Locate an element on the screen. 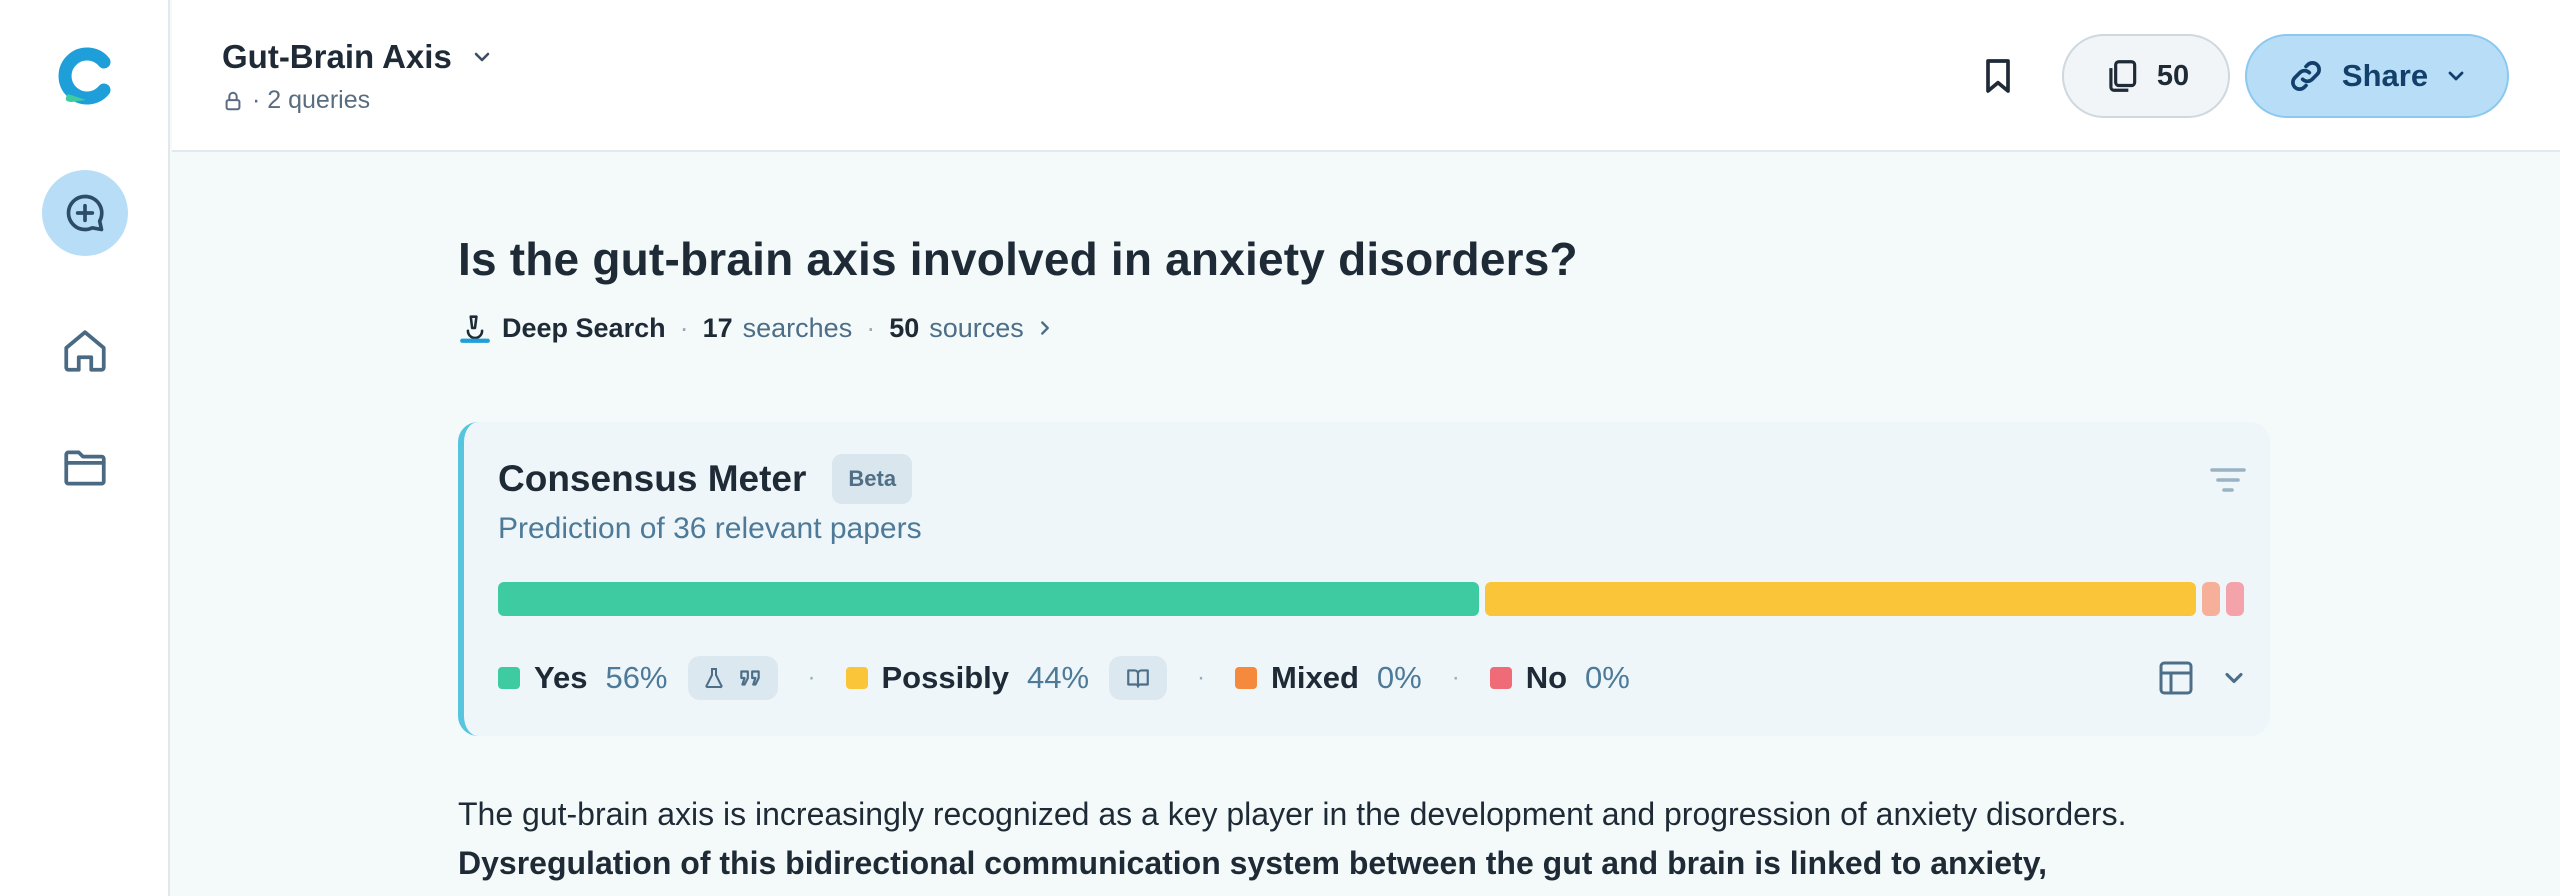 The width and height of the screenshot is (2560, 896). beta-badge: Beta is located at coordinates (872, 479).